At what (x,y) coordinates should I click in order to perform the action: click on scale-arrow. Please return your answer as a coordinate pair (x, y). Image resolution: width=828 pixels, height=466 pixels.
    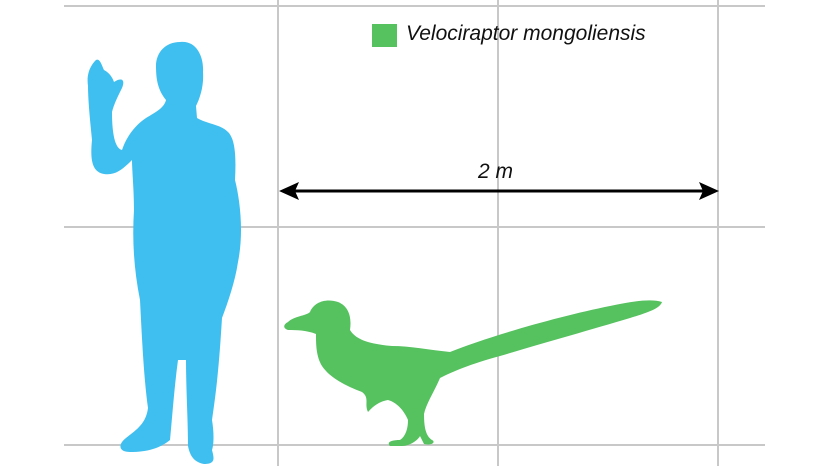
    Looking at the image, I should click on (499, 191).